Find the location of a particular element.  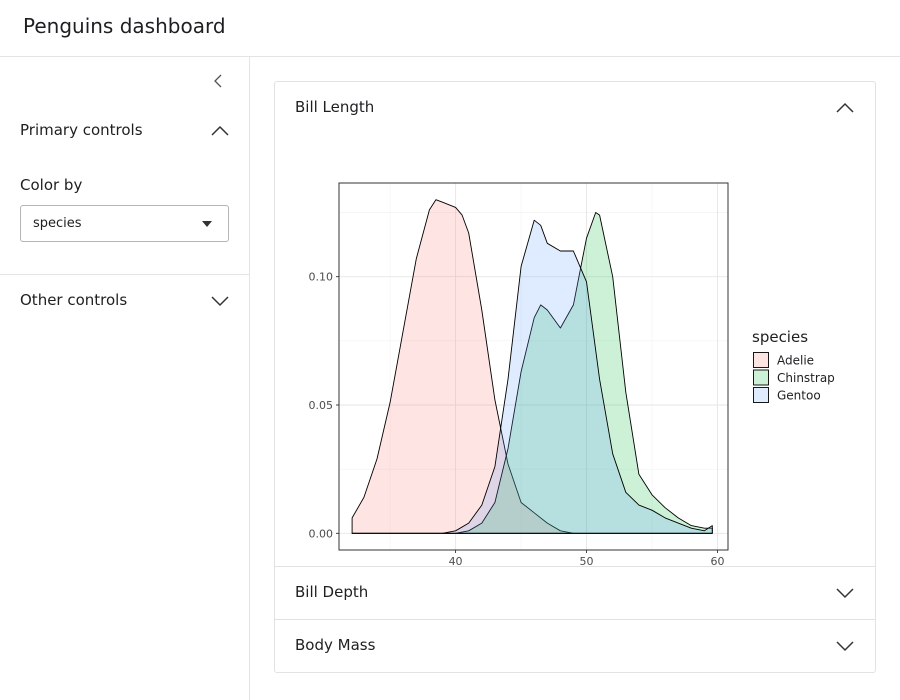

x-tick-label: 50 is located at coordinates (587, 560).